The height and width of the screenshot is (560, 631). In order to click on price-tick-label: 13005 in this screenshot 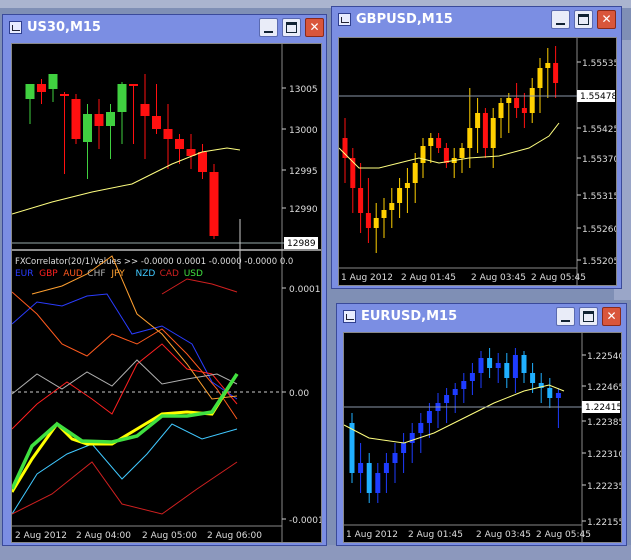, I will do `click(303, 90)`.